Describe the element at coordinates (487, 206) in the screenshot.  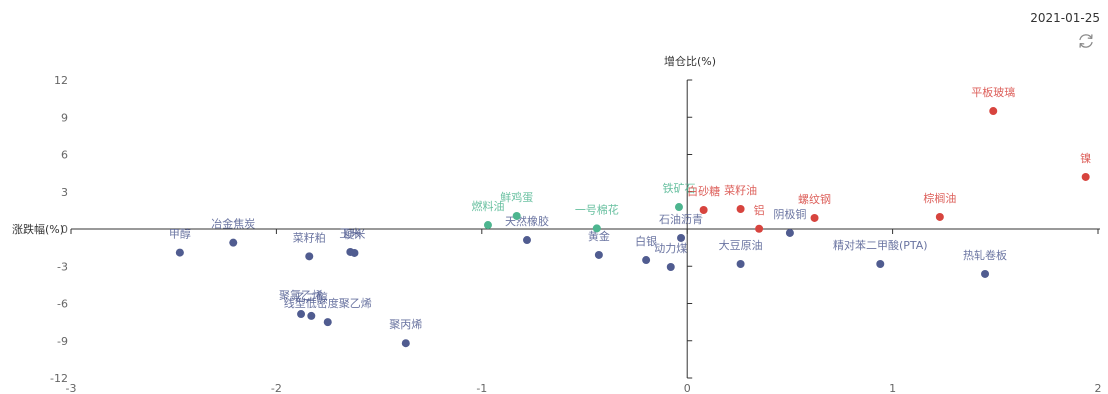
I see `point-label: 燃料油` at that location.